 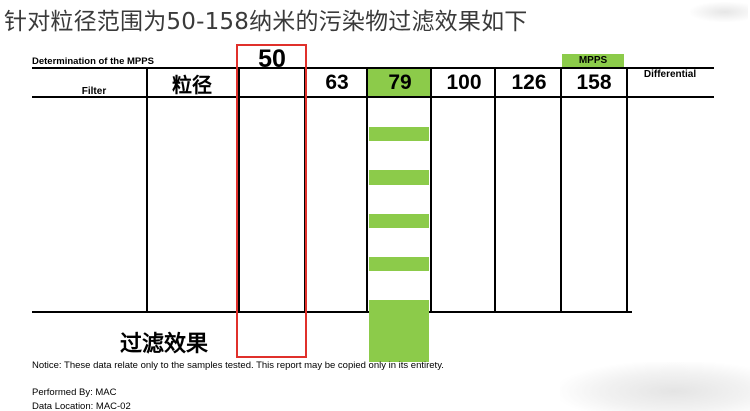 I want to click on particle-size-header: 79, so click(x=400, y=83).